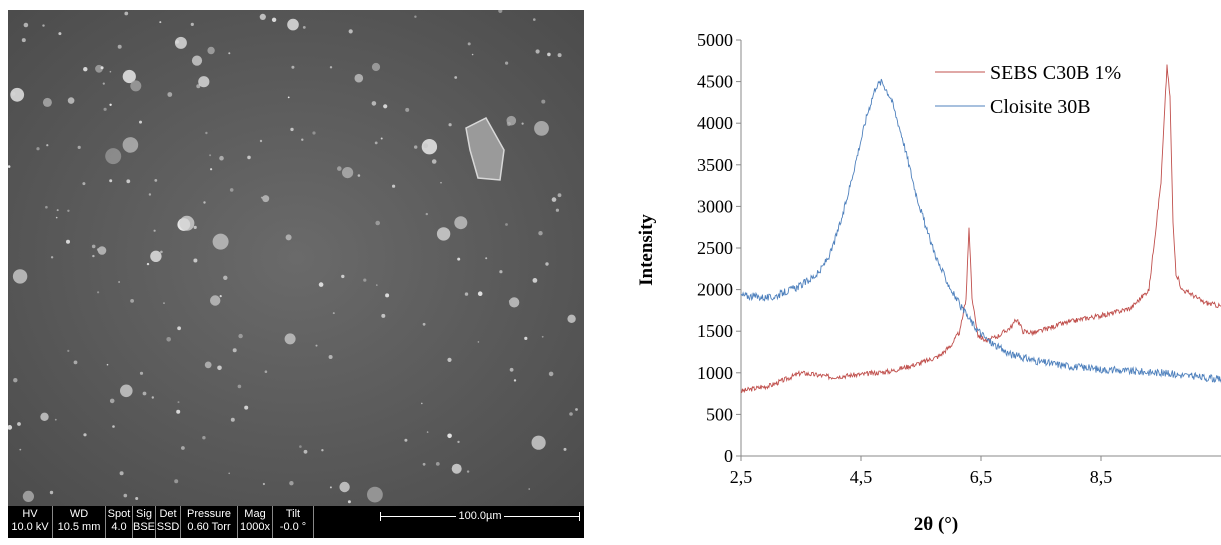 The height and width of the screenshot is (545, 1221). What do you see at coordinates (936, 524) in the screenshot?
I see `x-axis-title: 2θ (°)` at bounding box center [936, 524].